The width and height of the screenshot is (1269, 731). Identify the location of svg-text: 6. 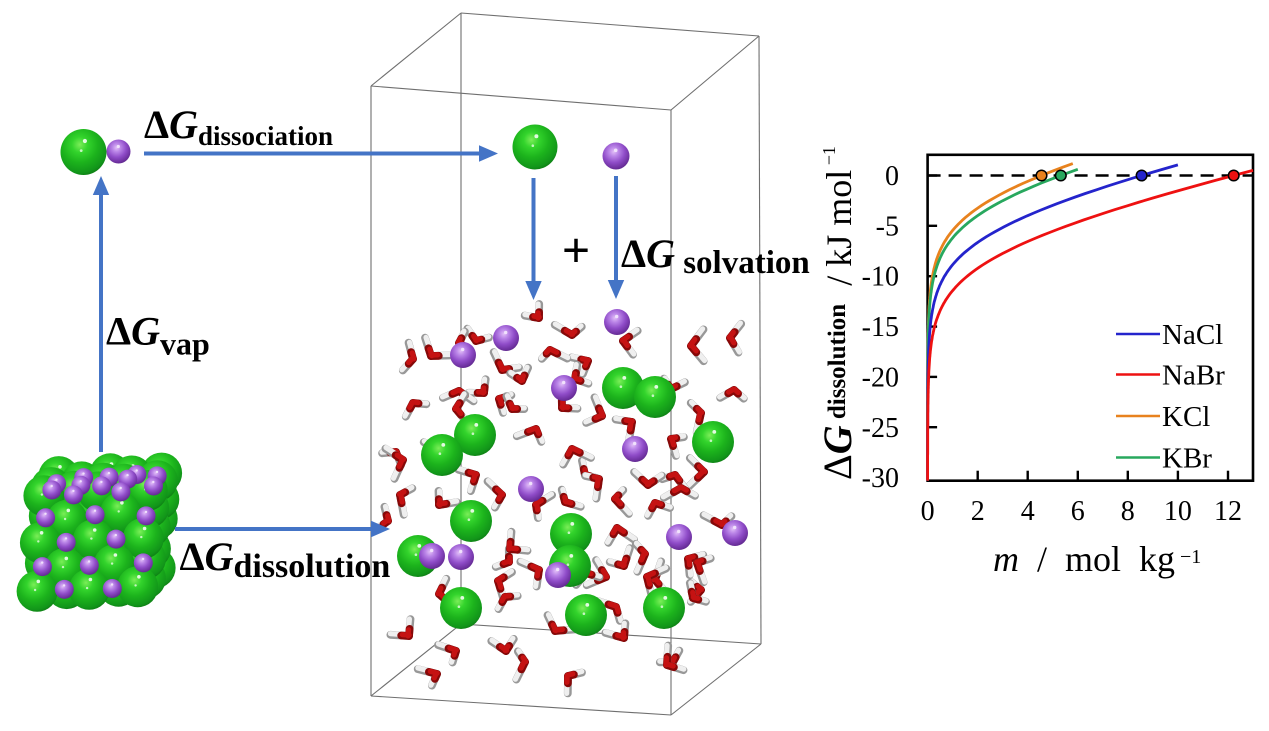
(1078, 511).